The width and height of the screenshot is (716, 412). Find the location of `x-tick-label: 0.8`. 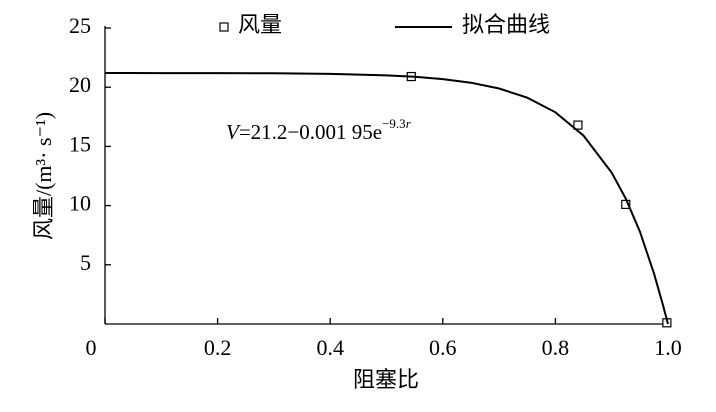

x-tick-label: 0.8 is located at coordinates (556, 347).